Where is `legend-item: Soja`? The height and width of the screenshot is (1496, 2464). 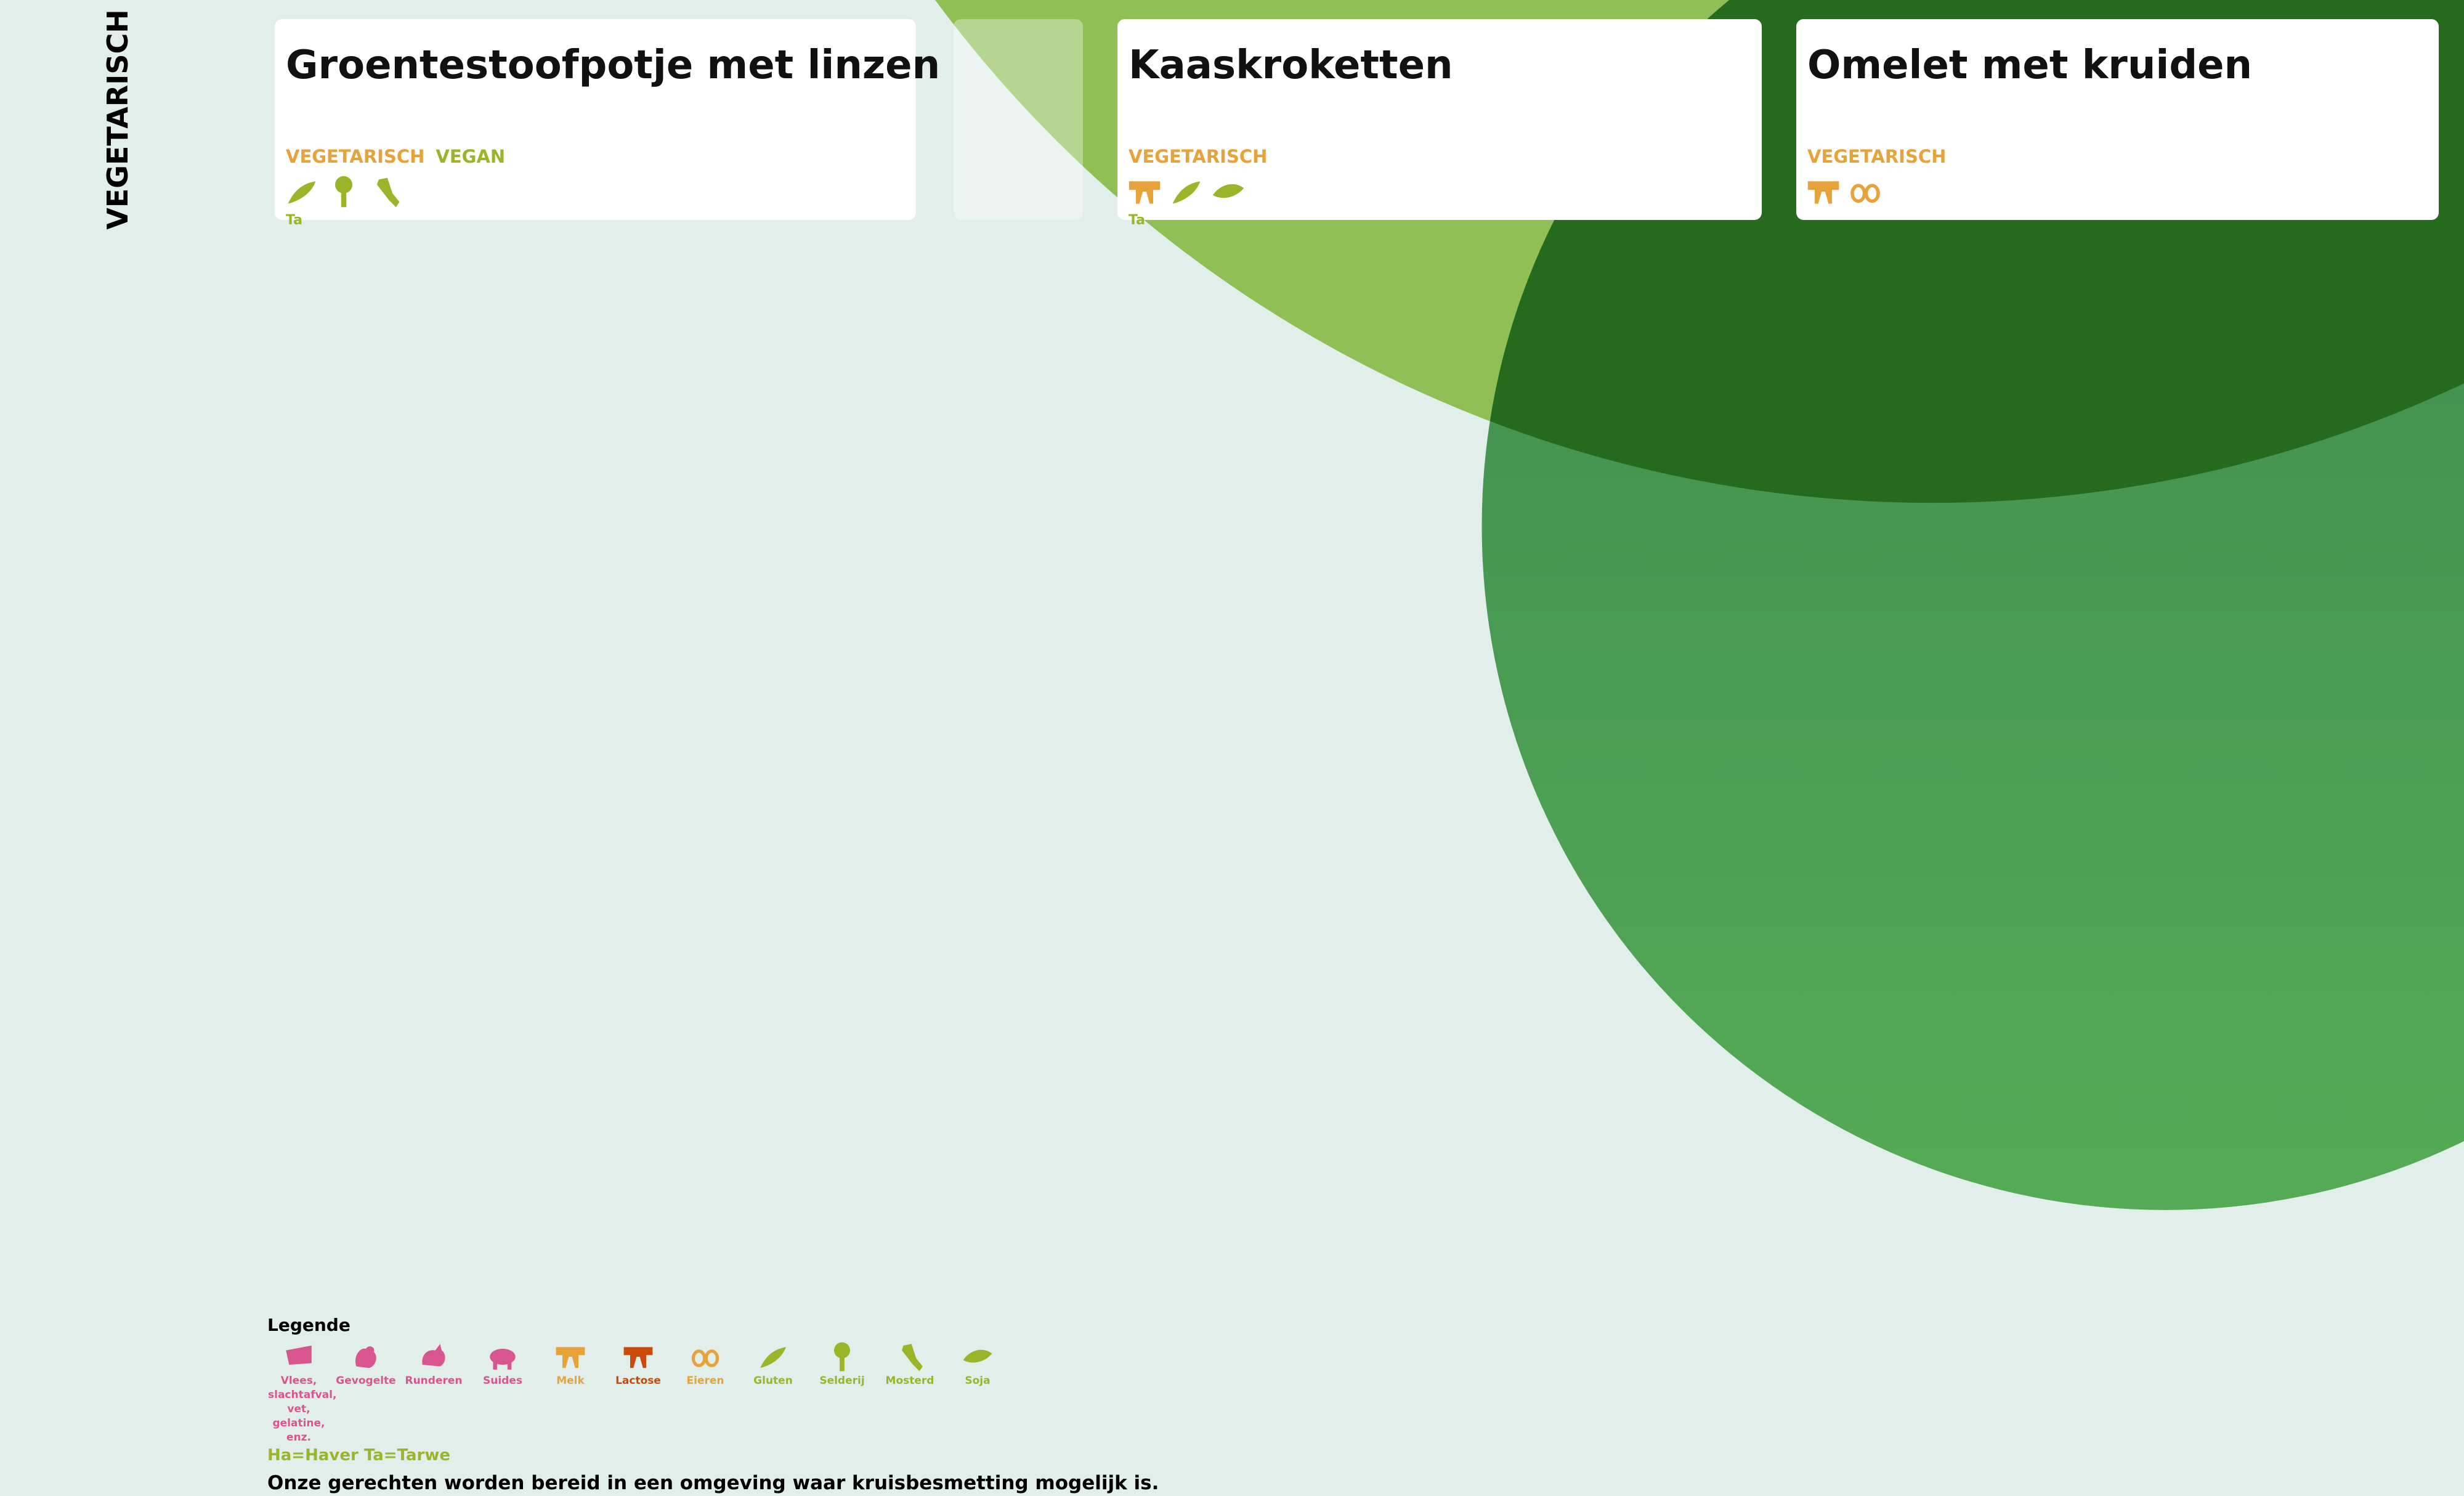 legend-item: Soja is located at coordinates (977, 1365).